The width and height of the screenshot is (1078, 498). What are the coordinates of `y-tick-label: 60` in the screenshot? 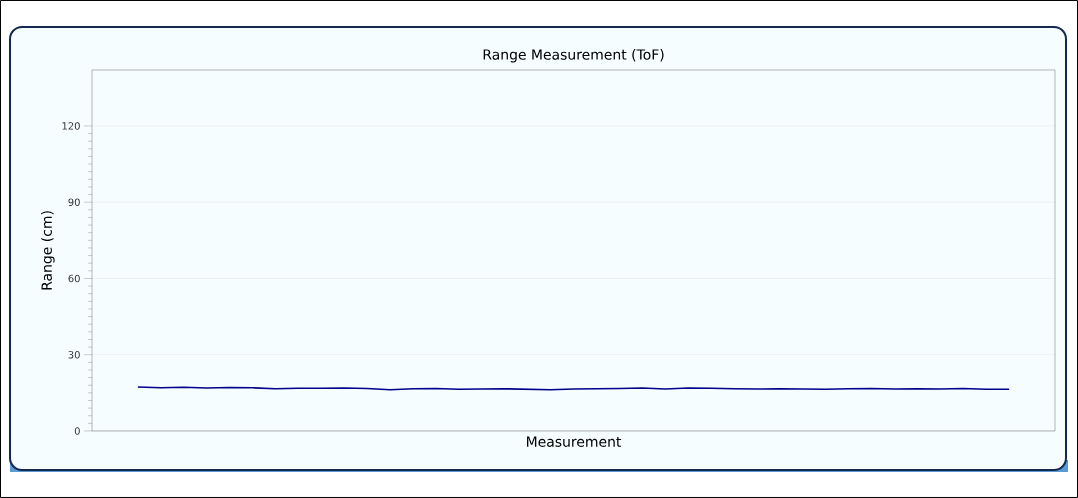 It's located at (74, 278).